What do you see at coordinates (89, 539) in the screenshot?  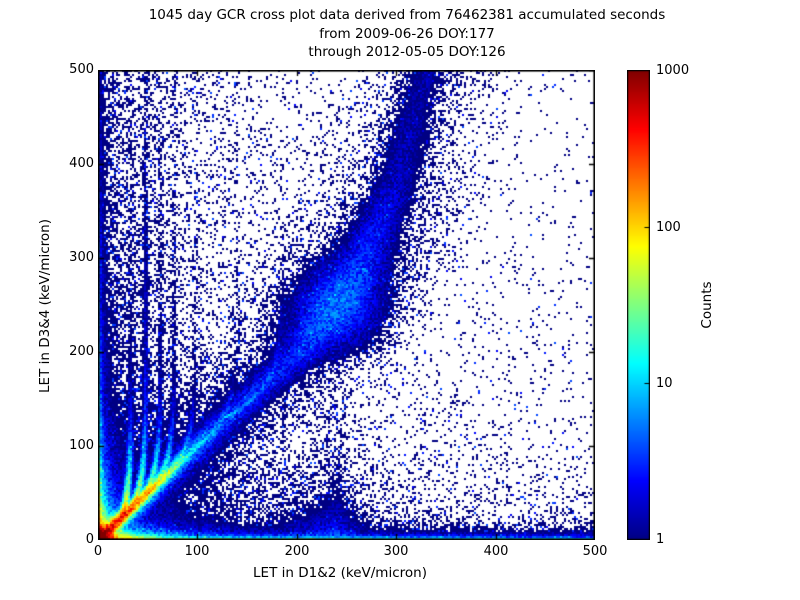 I see `y-tick-label: 0` at bounding box center [89, 539].